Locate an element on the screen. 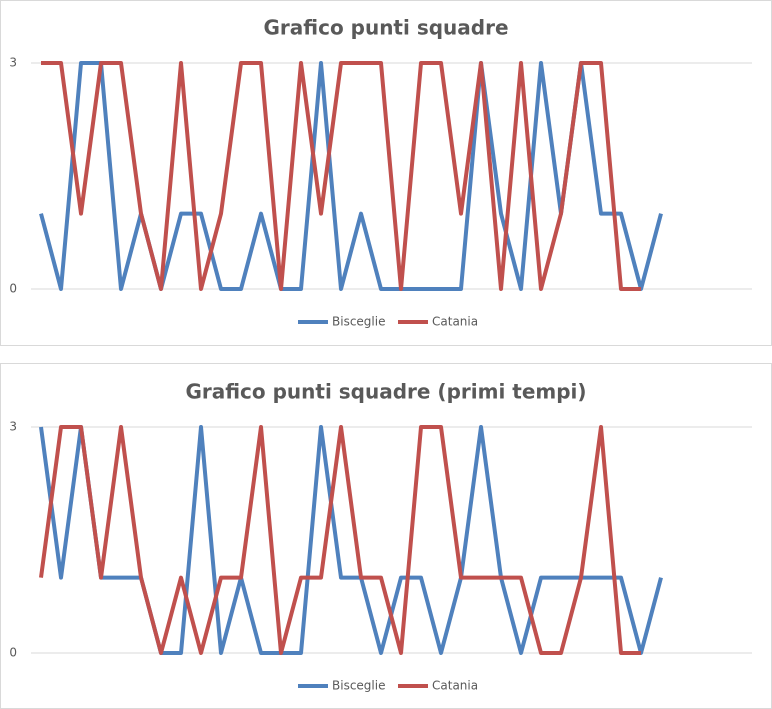  chart-title: Grafico punti squadre (primi tempi) is located at coordinates (385, 392).